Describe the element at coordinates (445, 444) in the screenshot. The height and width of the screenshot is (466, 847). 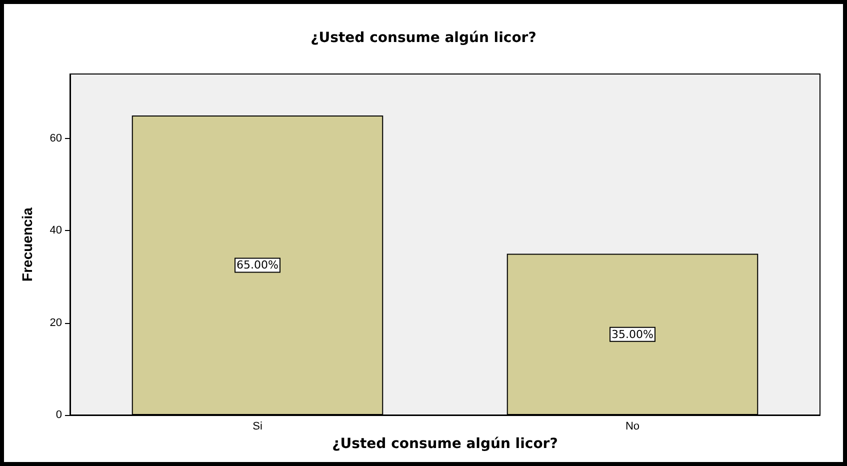
I see `x-axis-title: ¿Usted consume algún licor?` at that location.